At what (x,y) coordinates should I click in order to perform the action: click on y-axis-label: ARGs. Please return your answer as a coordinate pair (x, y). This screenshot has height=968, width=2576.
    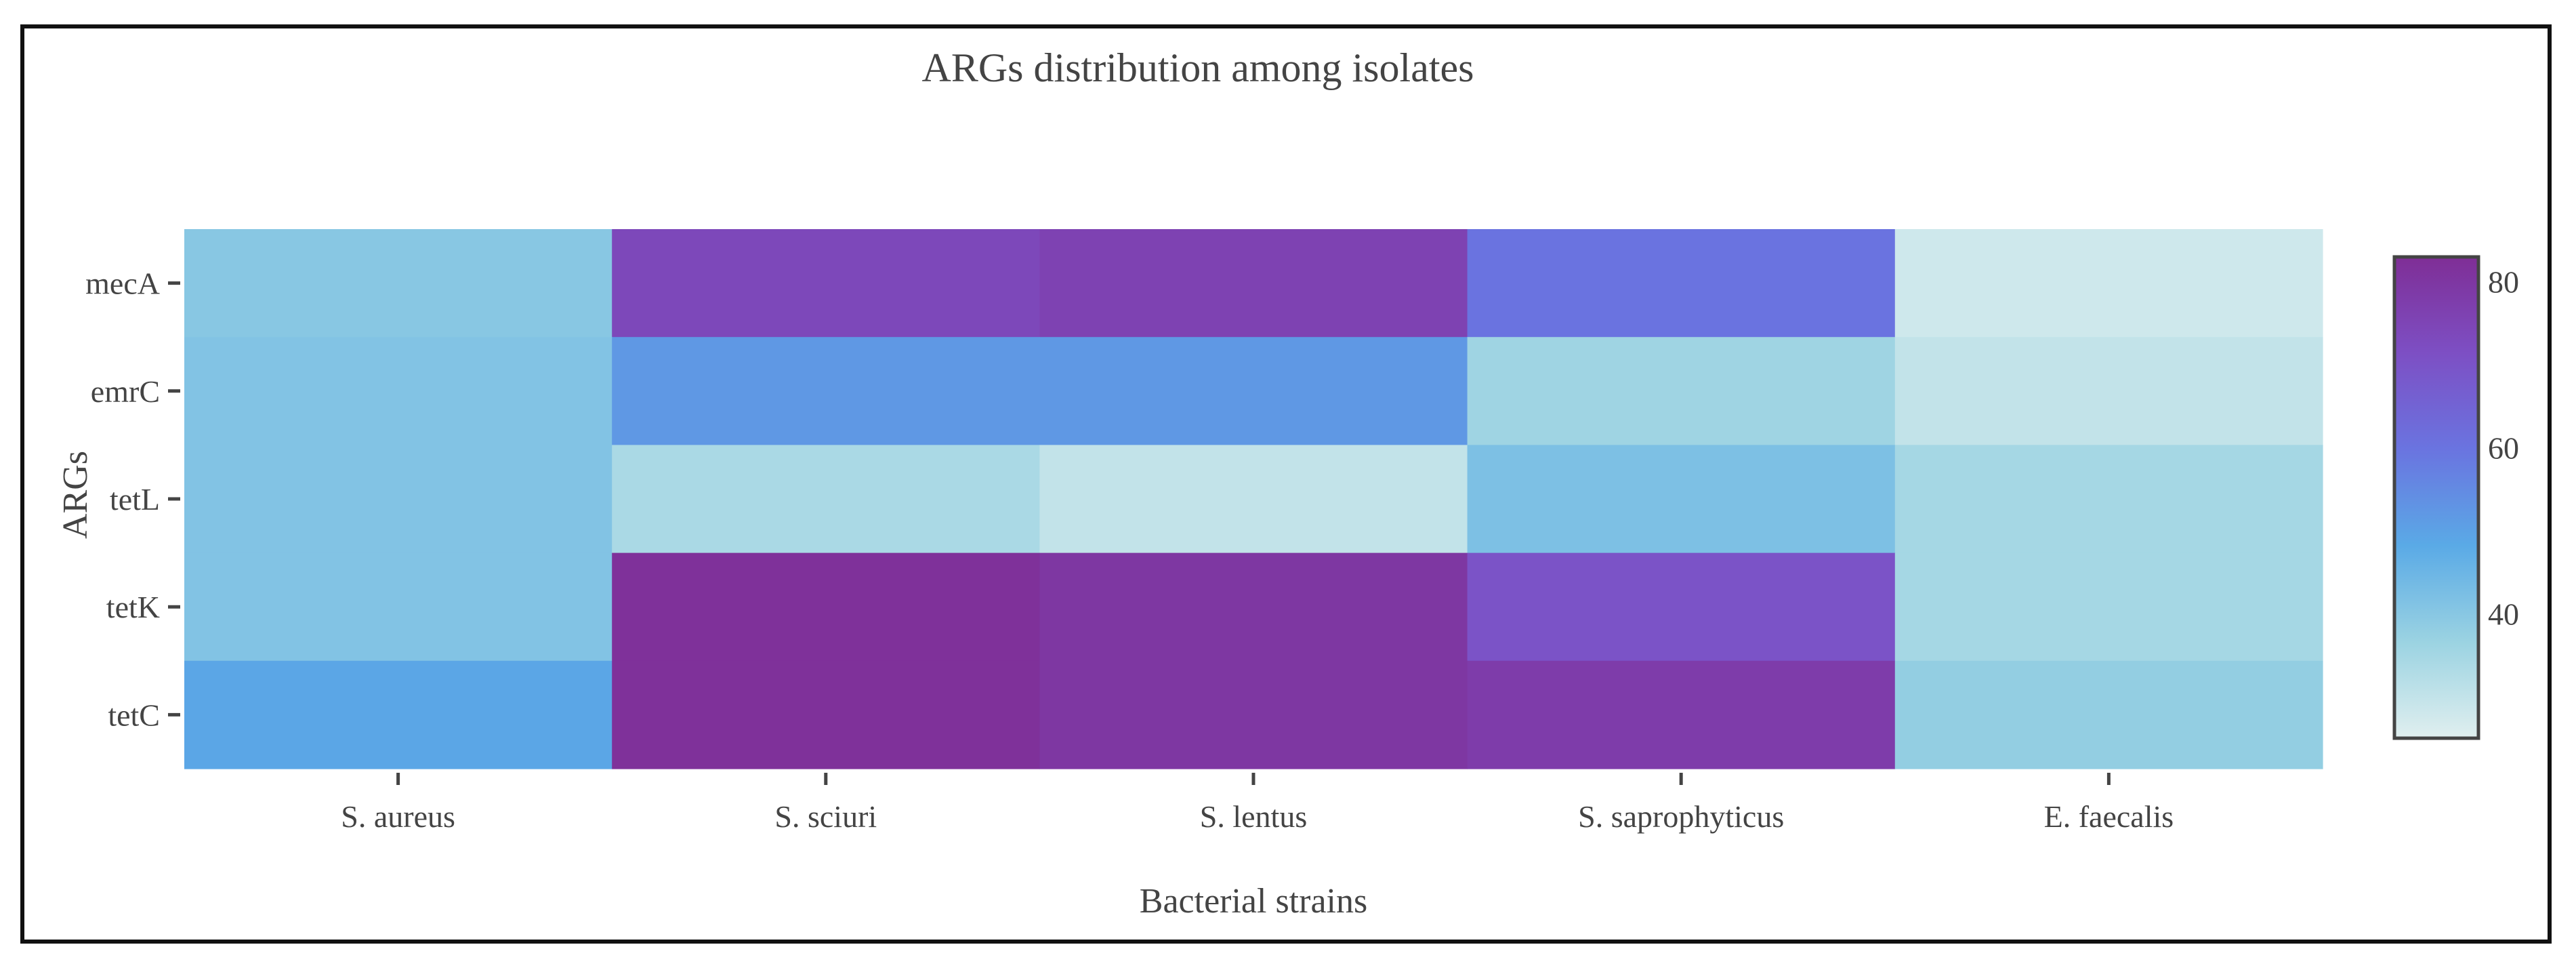
    Looking at the image, I should click on (75, 495).